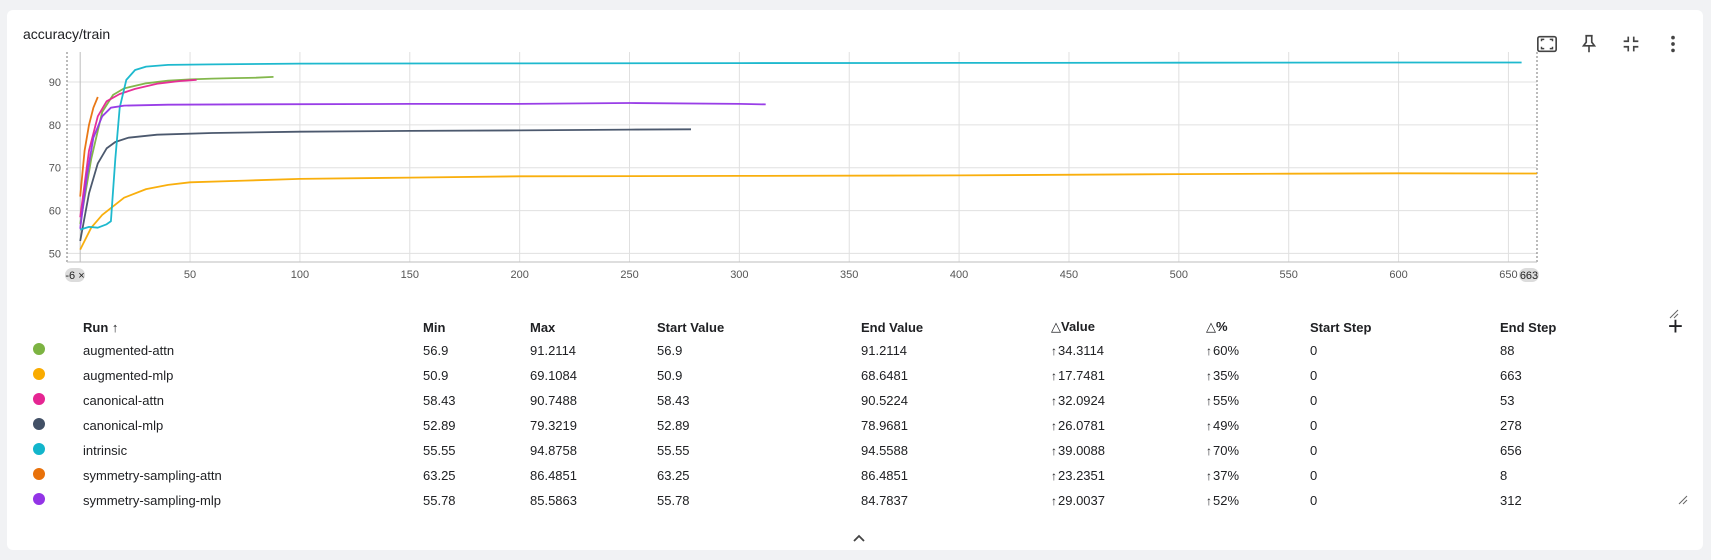 The width and height of the screenshot is (1711, 560). I want to click on header-min: Min, so click(434, 327).